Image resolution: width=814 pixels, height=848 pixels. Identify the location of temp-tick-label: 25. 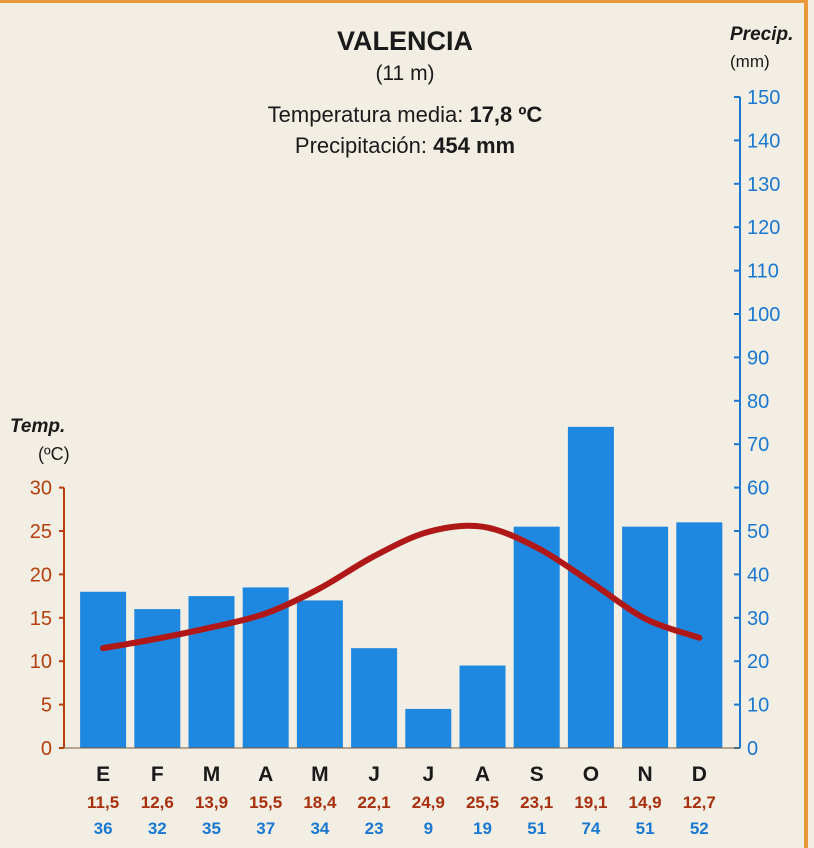
(41, 532).